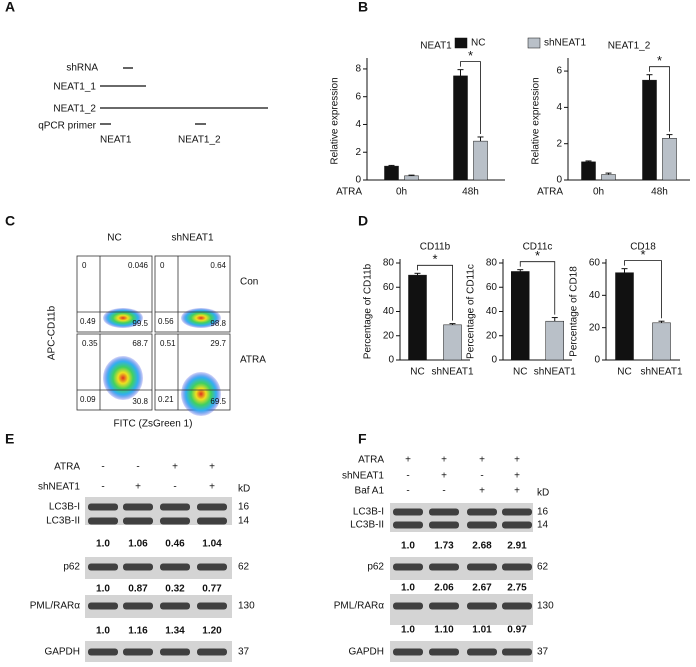 The image size is (696, 667). What do you see at coordinates (517, 546) in the screenshot?
I see `quantification: 2.91` at bounding box center [517, 546].